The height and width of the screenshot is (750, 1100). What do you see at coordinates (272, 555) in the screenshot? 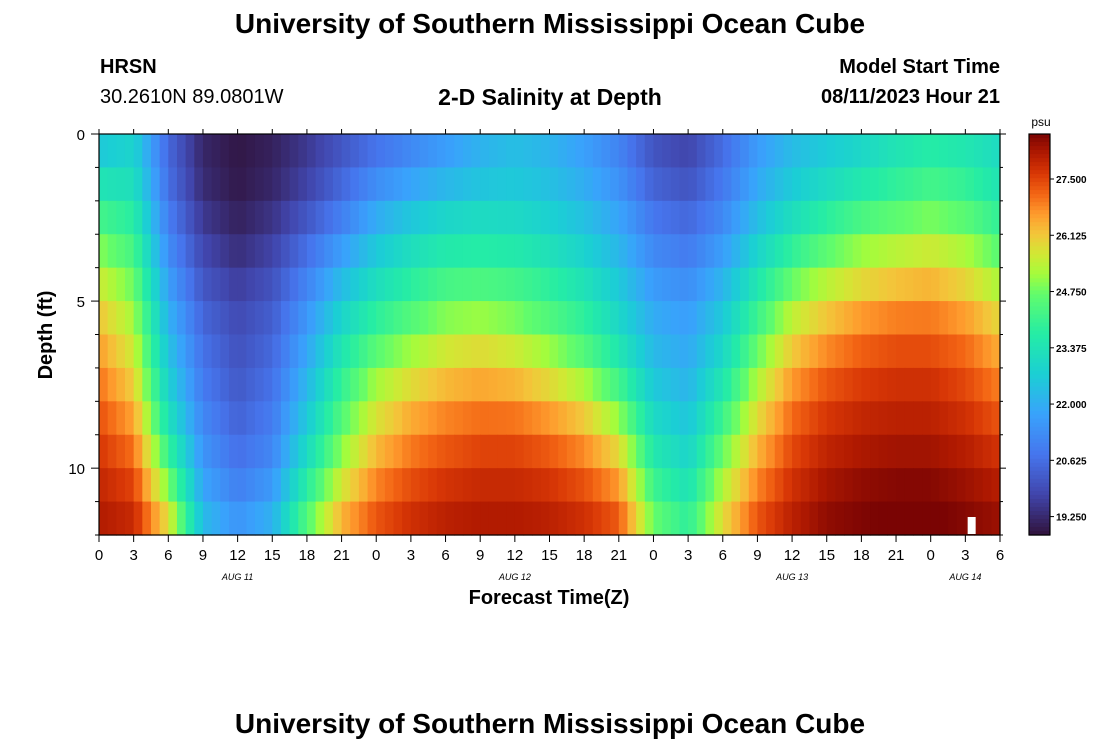
I see `x-tick-label: 15` at bounding box center [272, 555].